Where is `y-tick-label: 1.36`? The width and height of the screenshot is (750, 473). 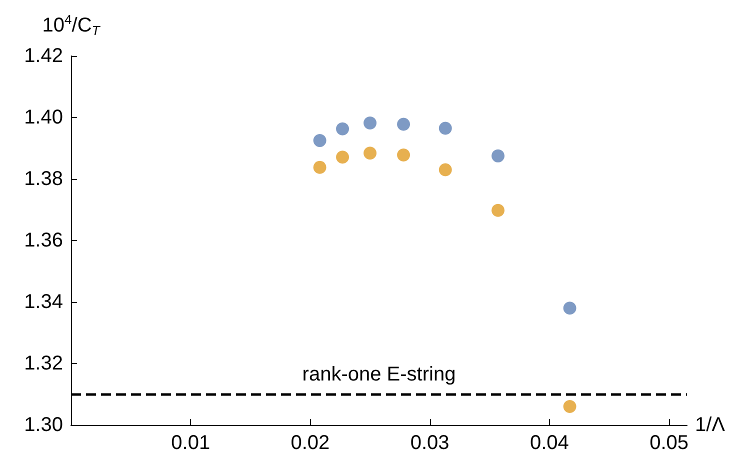 y-tick-label: 1.36 is located at coordinates (43, 241).